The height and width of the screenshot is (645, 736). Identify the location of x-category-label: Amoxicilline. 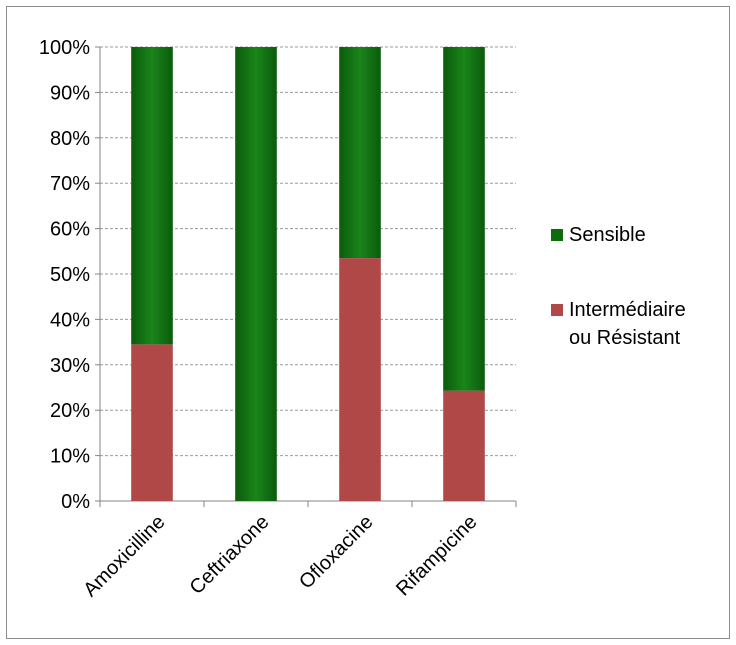
(124, 556).